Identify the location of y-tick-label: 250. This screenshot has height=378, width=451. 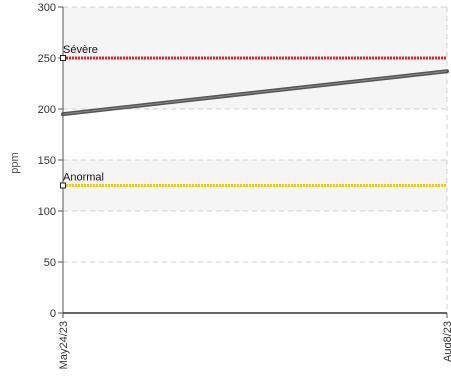
(47, 59).